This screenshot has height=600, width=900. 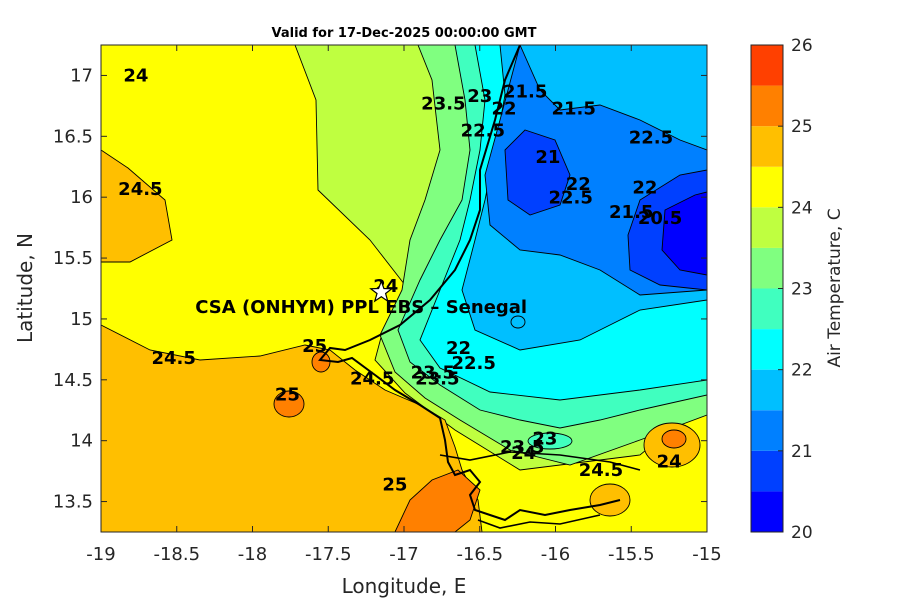 I want to click on station-star, so click(x=381, y=291).